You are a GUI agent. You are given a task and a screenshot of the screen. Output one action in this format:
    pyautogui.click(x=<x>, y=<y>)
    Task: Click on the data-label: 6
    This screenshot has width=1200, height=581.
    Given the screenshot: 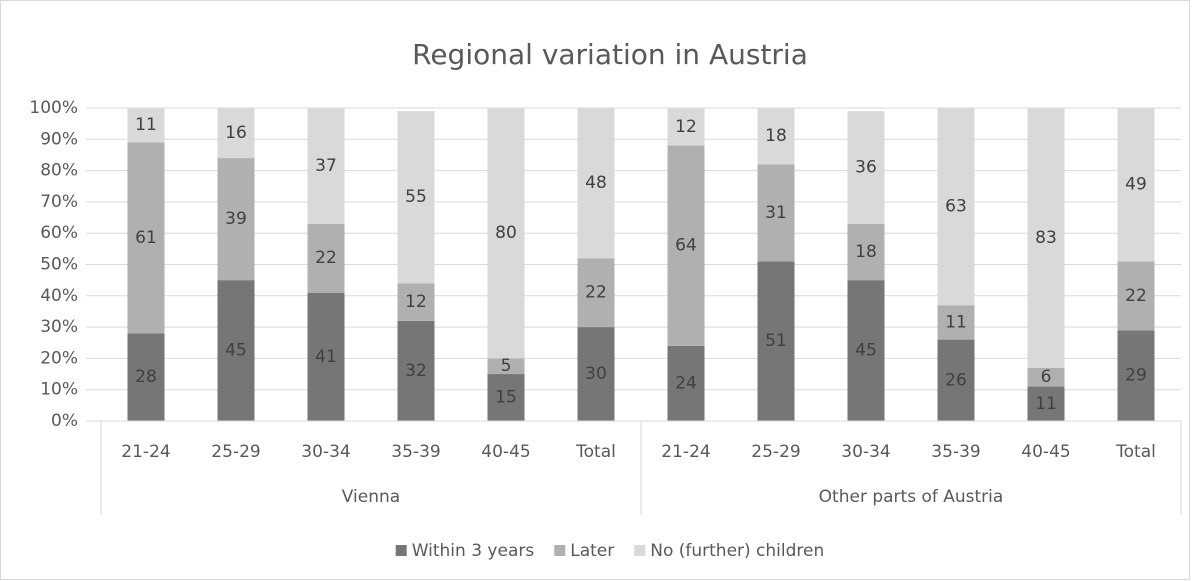 What is the action you would take?
    pyautogui.click(x=1046, y=377)
    